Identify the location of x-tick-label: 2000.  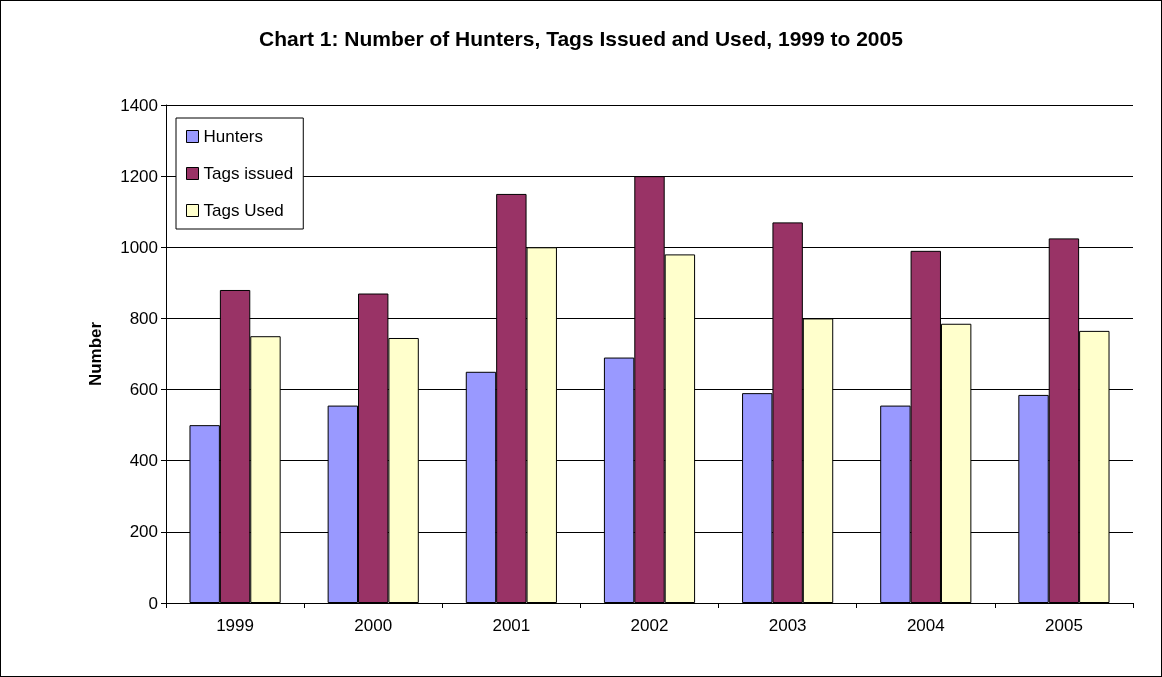
(373, 625).